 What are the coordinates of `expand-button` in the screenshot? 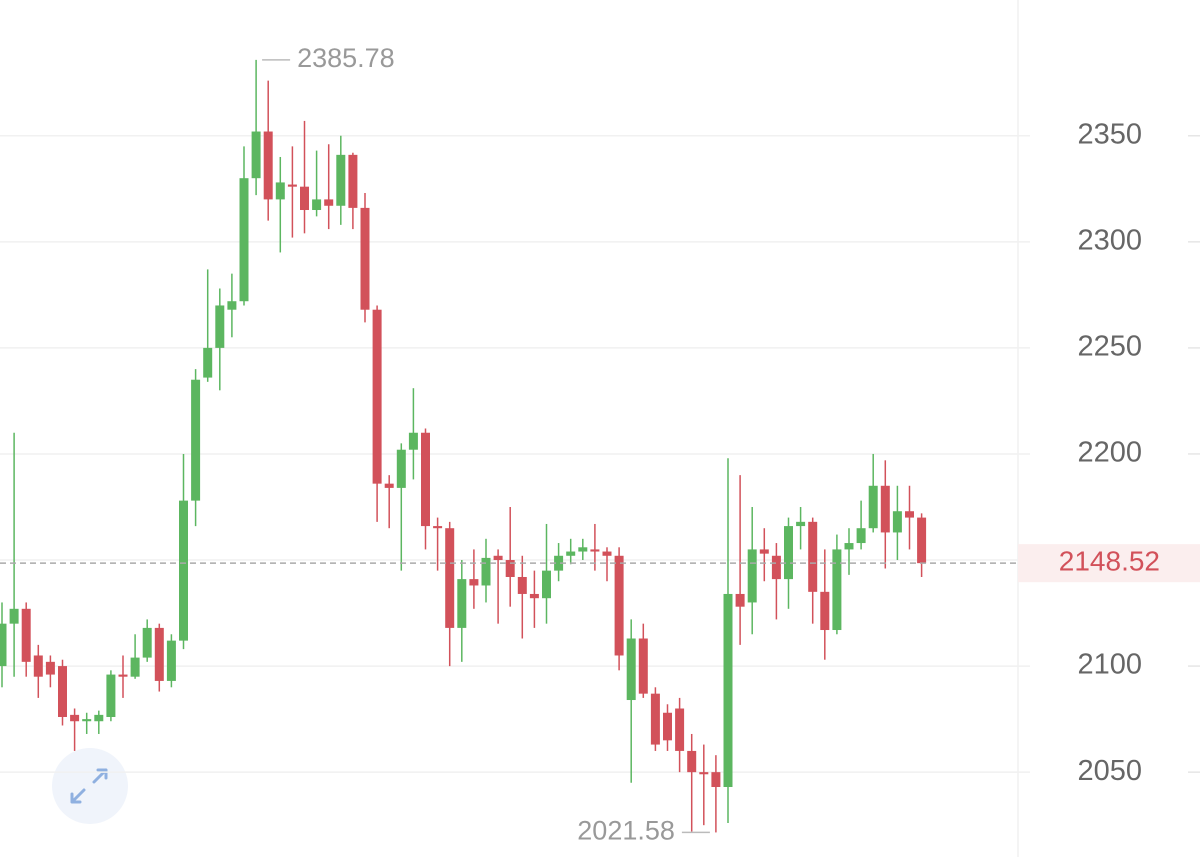 It's located at (90, 786).